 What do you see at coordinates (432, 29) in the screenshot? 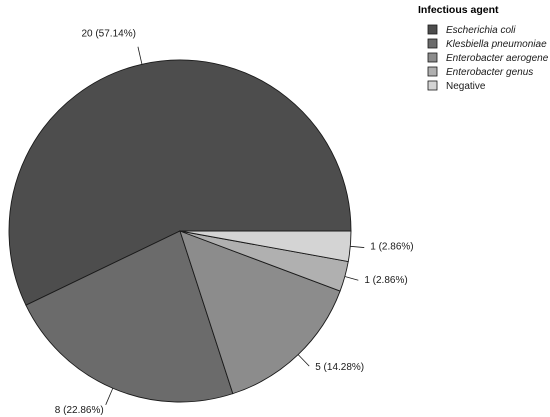
I see `legend-key-escherichia-coli` at bounding box center [432, 29].